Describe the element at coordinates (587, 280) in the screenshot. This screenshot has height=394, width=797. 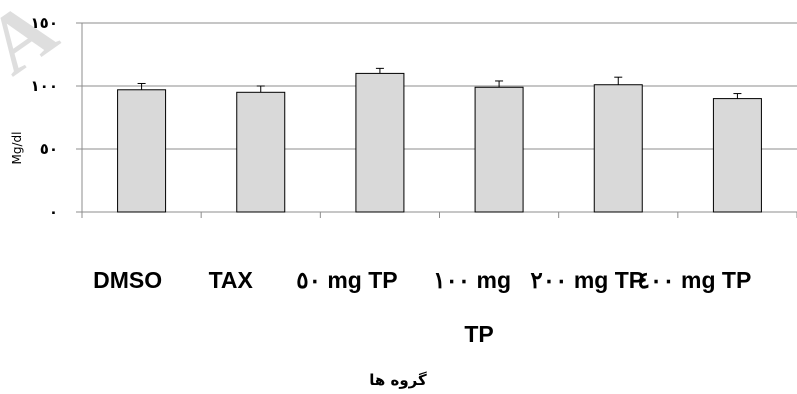
I see `category-label: ٢٠٠ mg TP` at that location.